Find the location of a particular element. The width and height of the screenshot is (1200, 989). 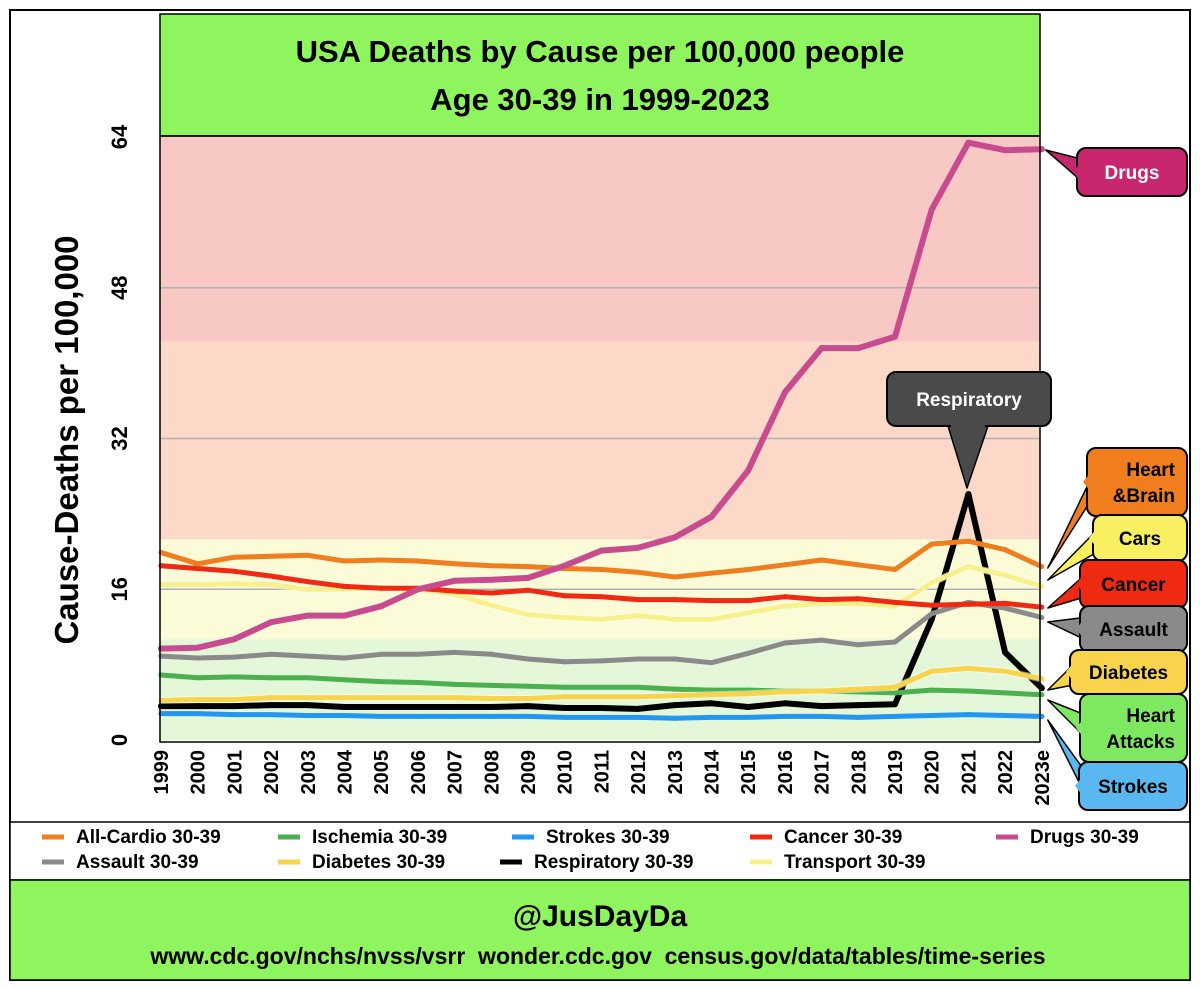

point-assault-2019 is located at coordinates (895, 642).